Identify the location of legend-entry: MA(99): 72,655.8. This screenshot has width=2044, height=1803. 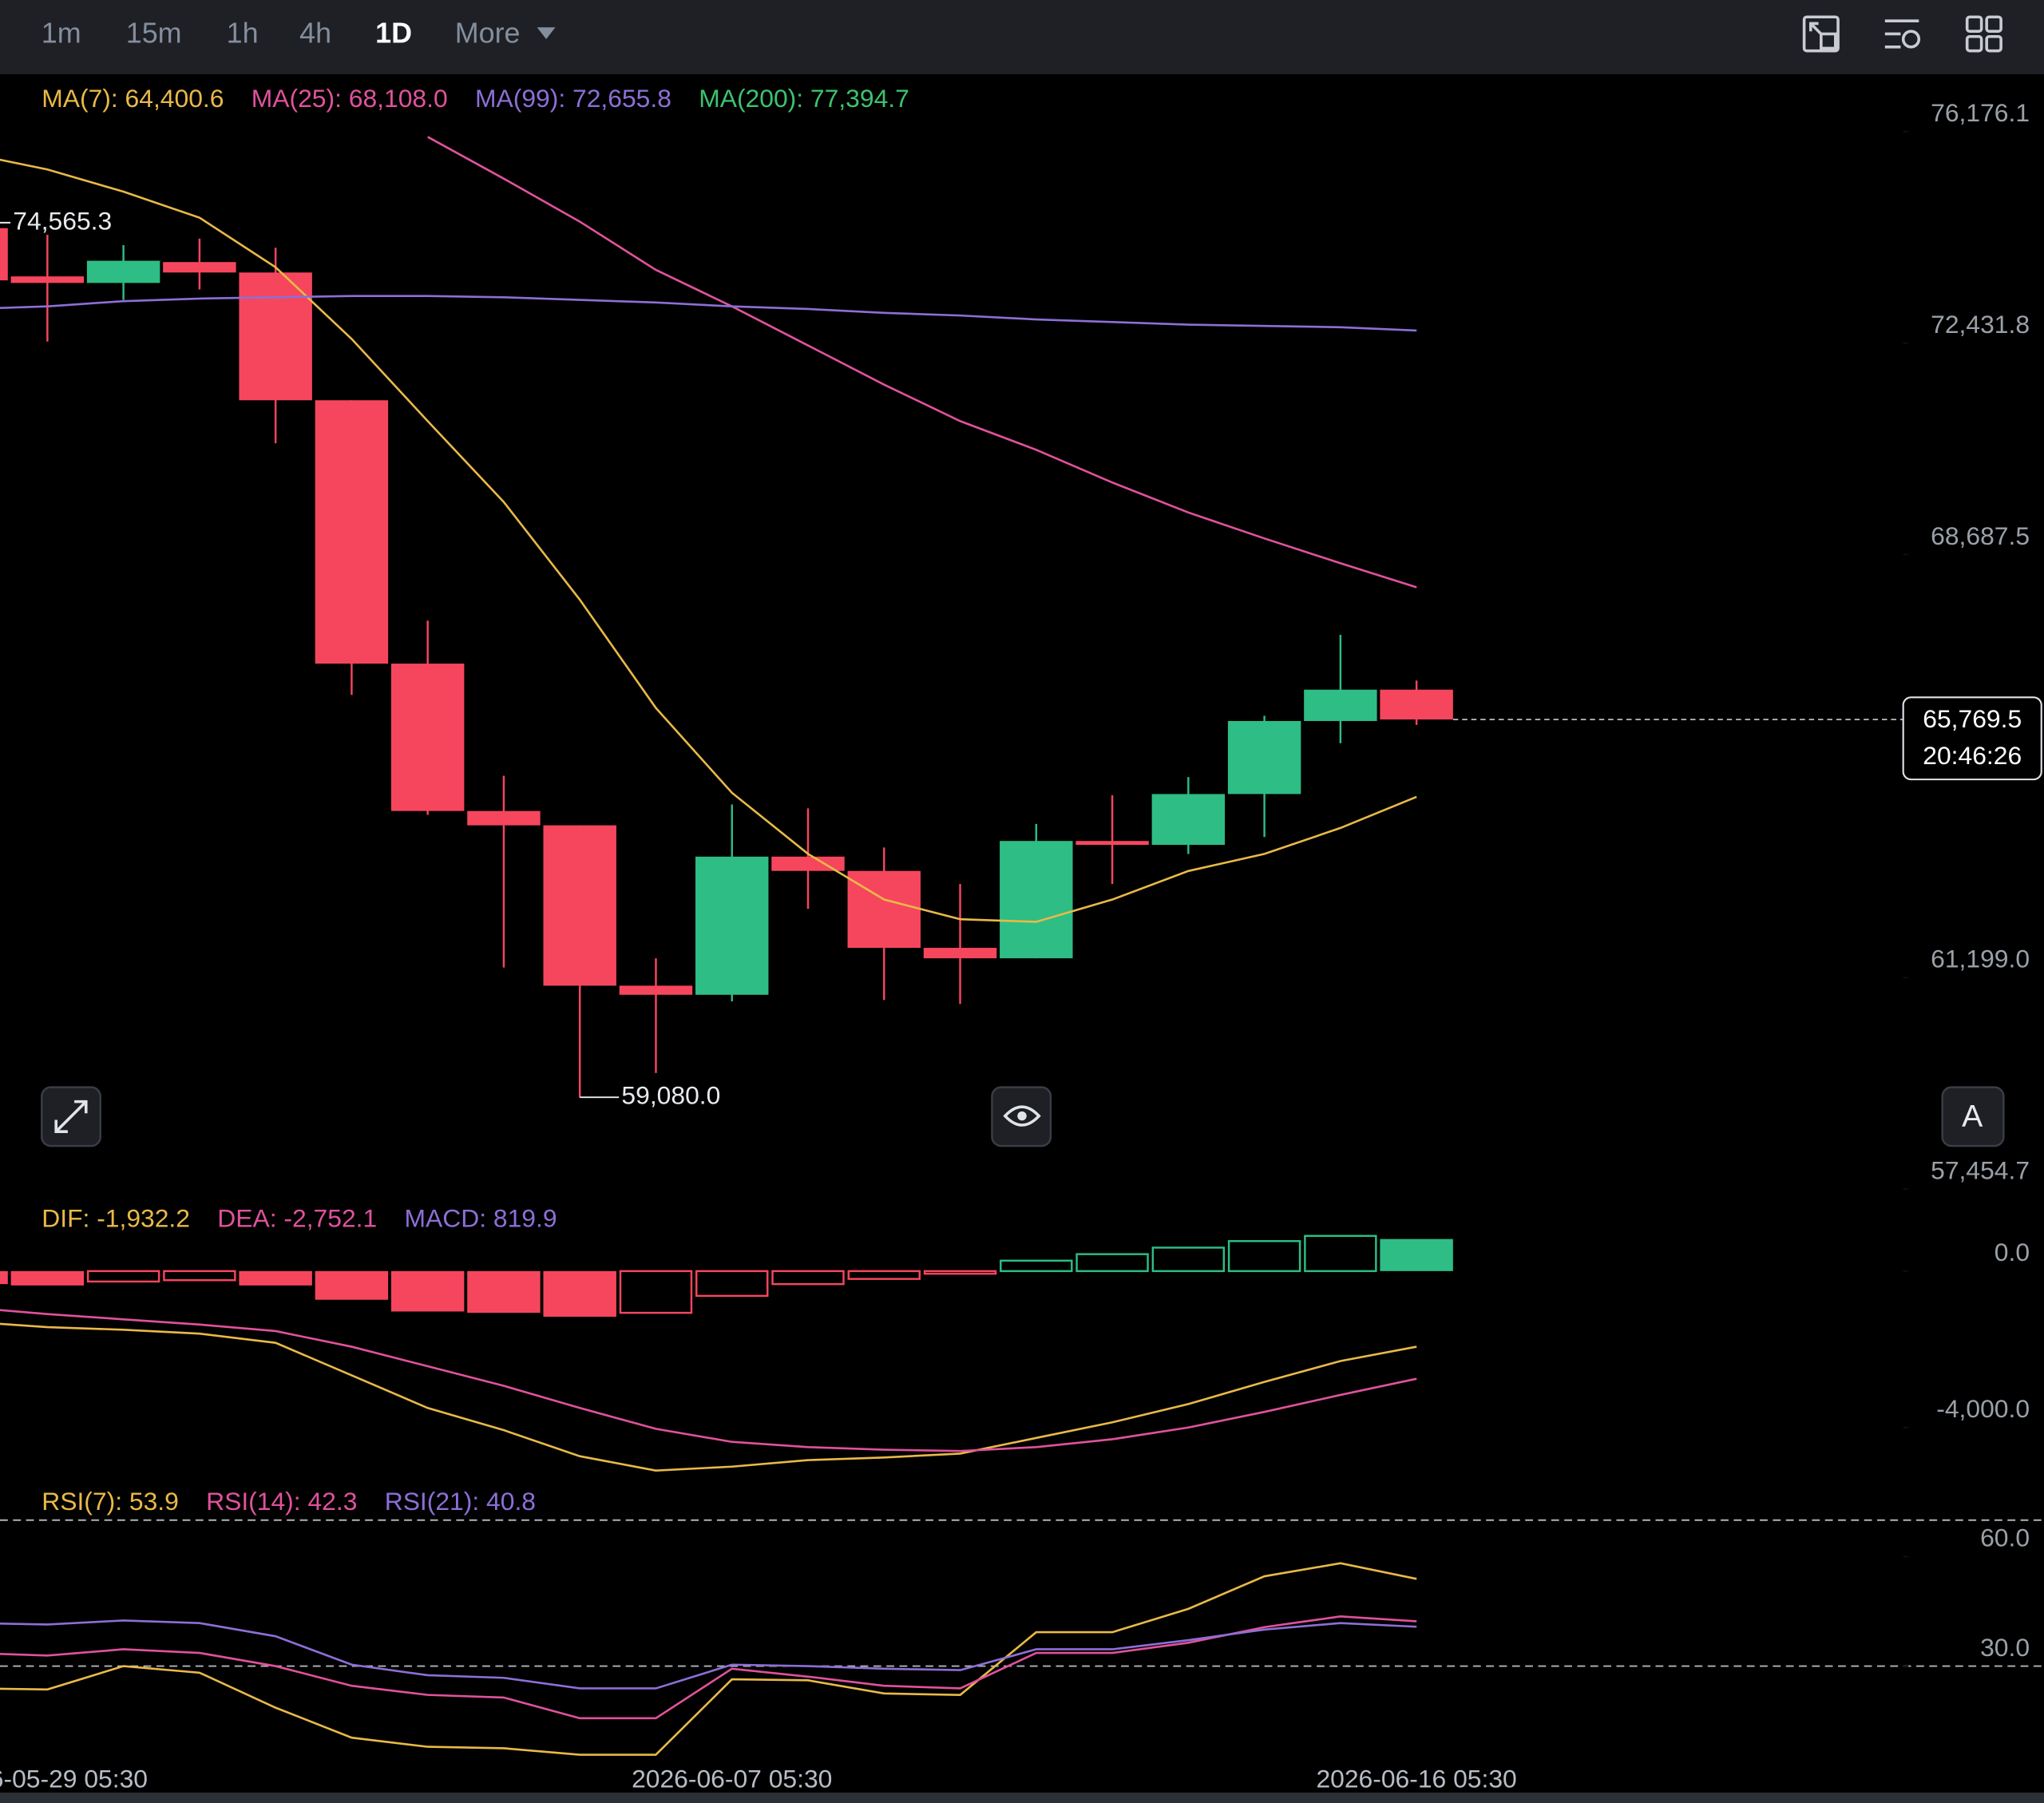
(573, 98).